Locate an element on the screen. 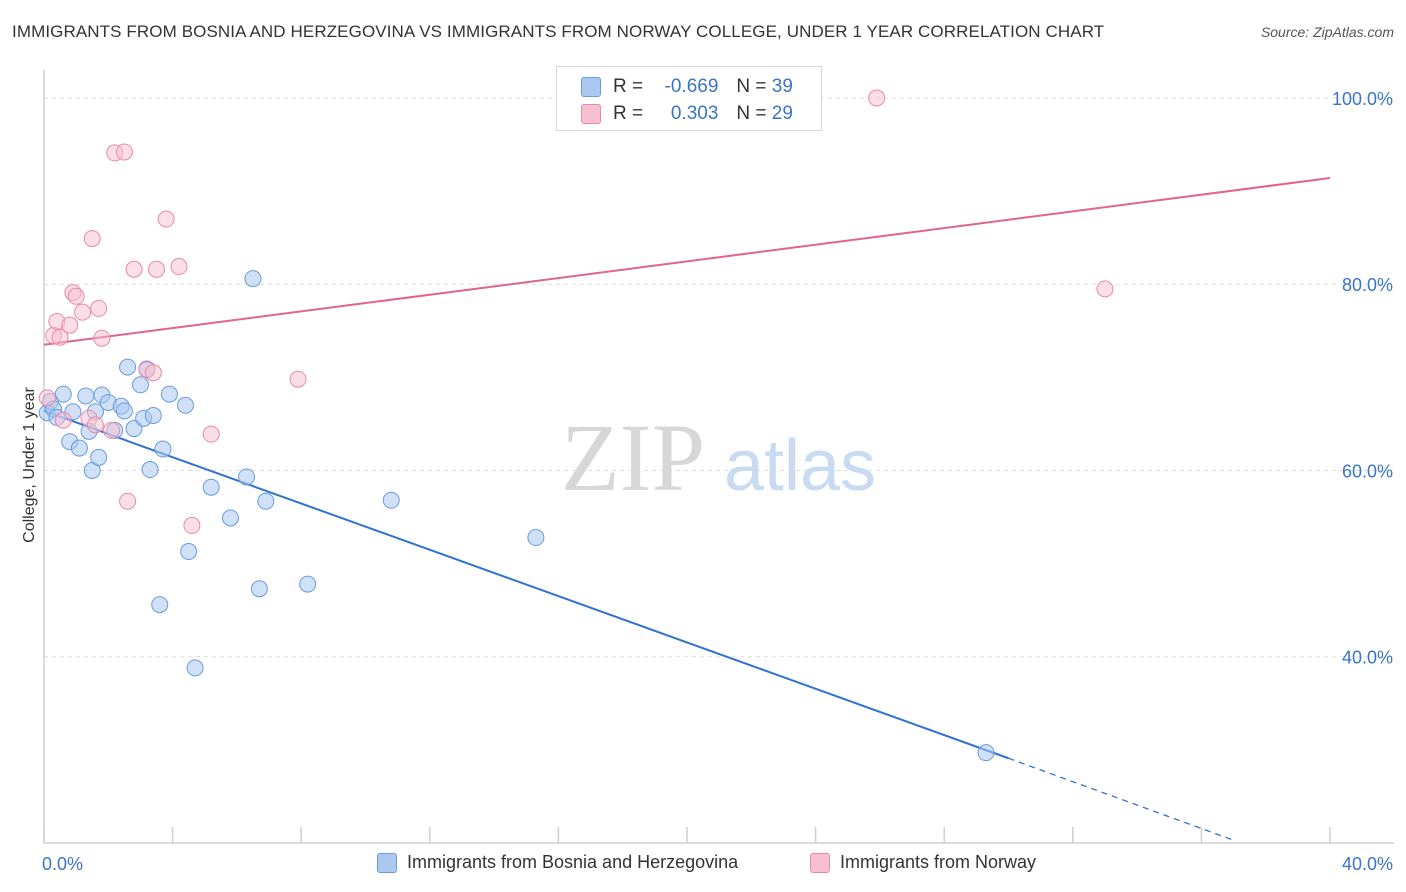  bottom-legend-swatch-bosnia is located at coordinates (387, 862).